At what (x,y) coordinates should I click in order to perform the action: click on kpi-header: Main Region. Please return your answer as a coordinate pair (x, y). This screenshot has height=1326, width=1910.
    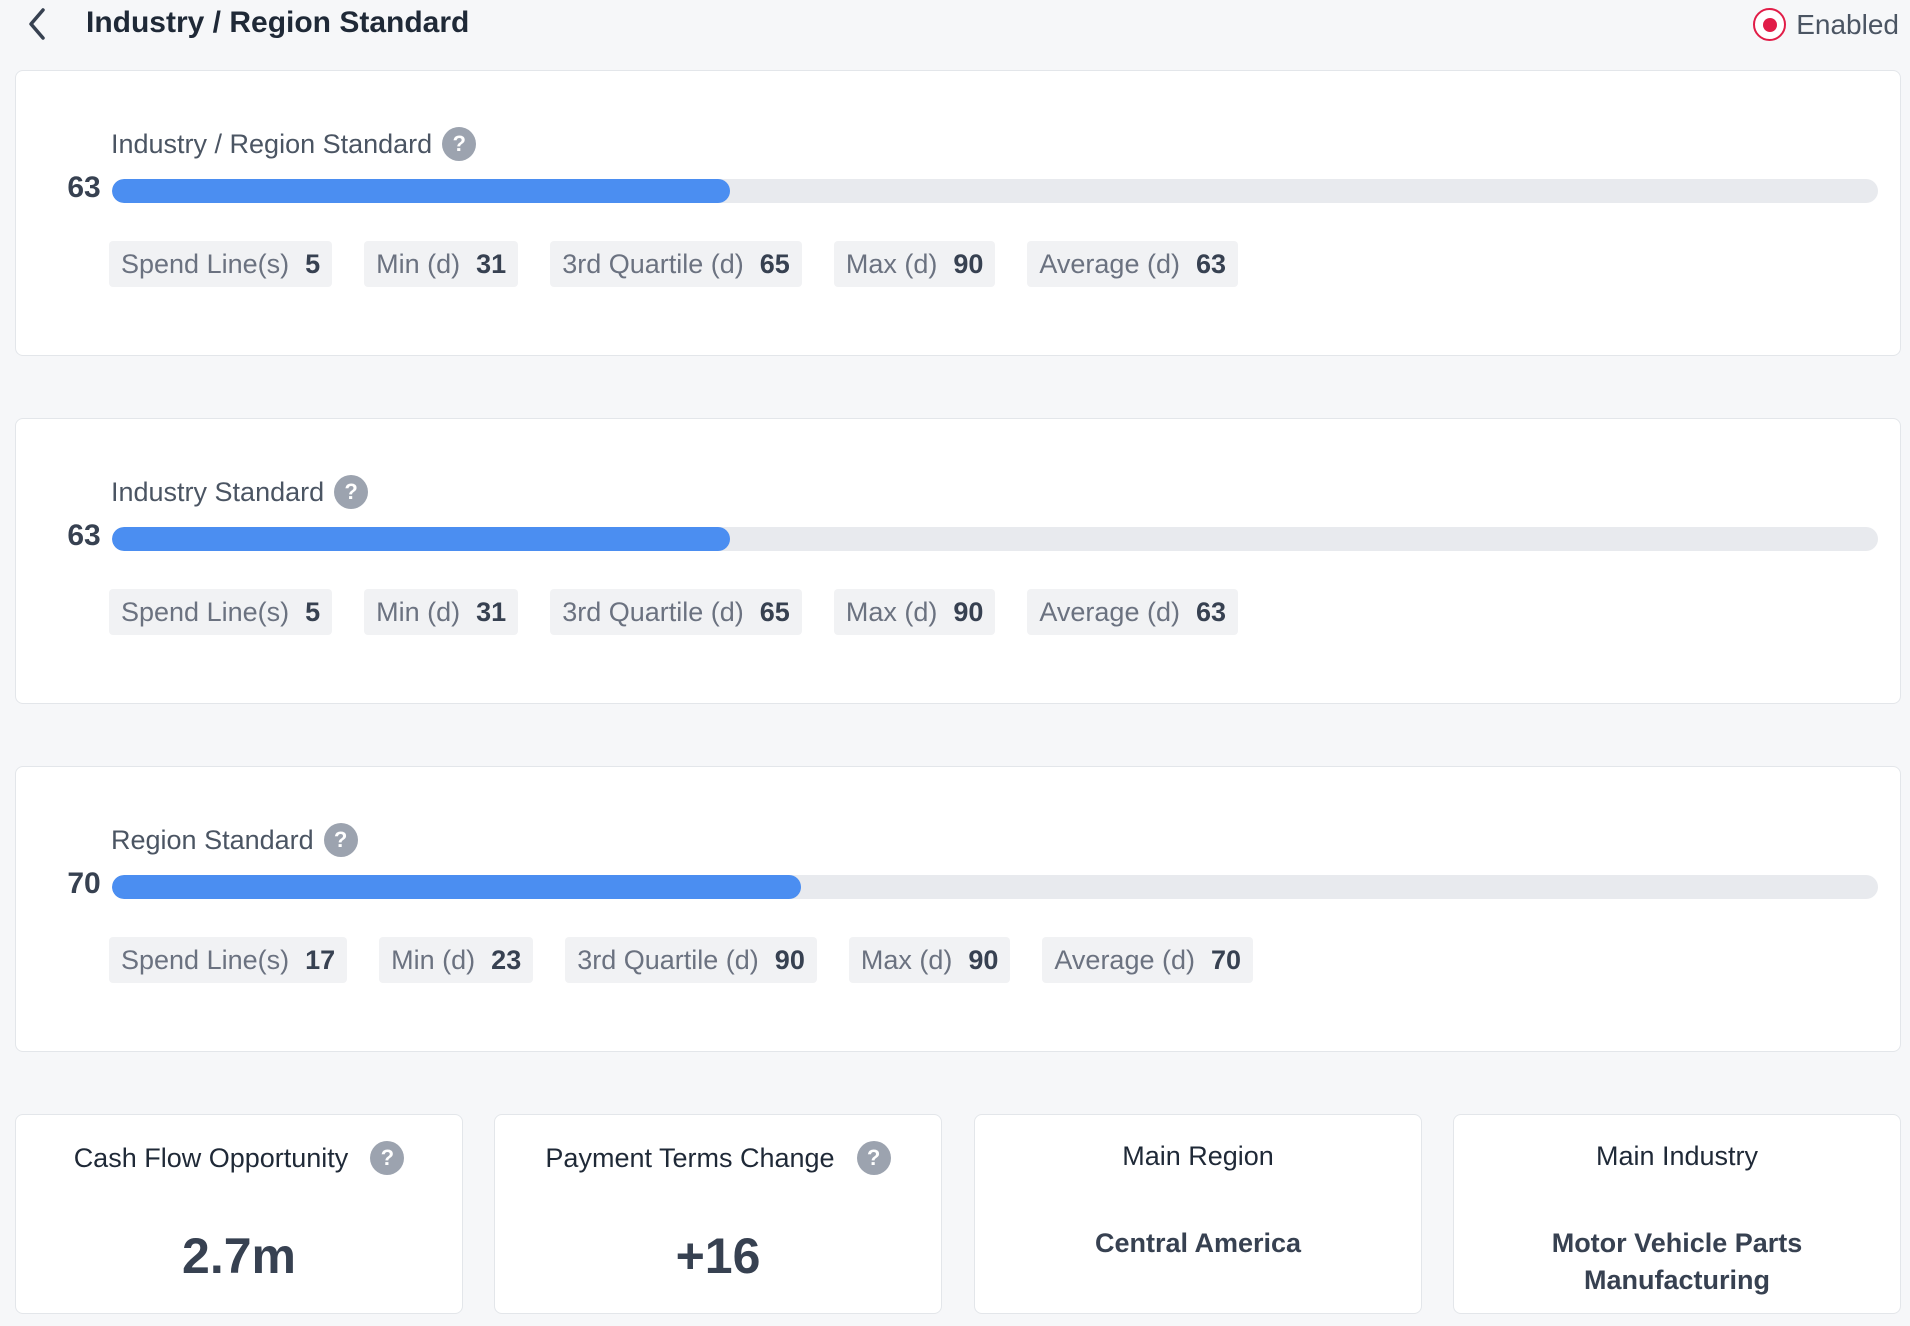
    Looking at the image, I should click on (1198, 1156).